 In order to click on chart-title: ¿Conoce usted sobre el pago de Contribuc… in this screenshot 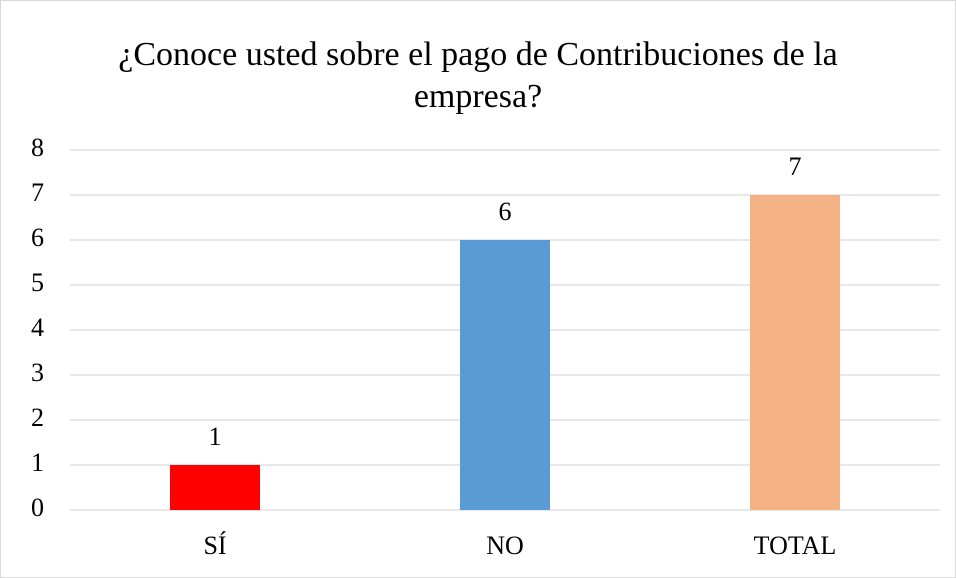, I will do `click(478, 75)`.